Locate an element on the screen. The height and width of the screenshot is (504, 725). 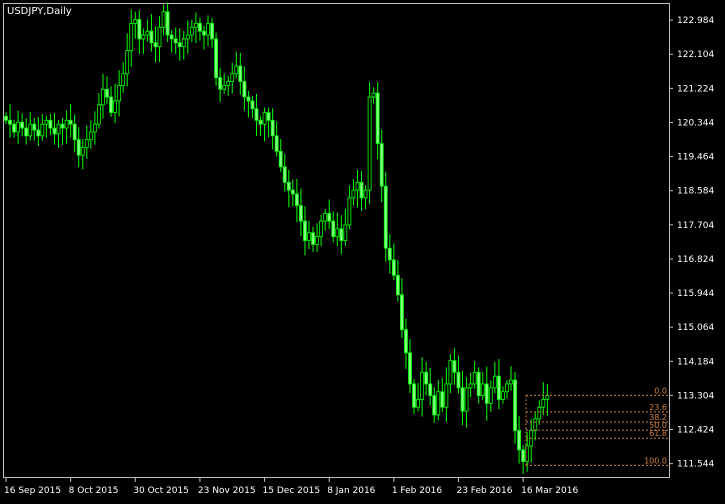
chart-title: USDJPY,Daily is located at coordinates (39, 11).